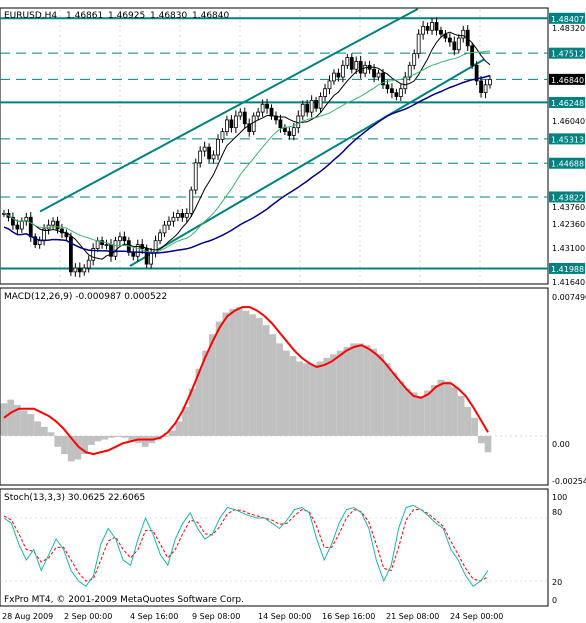 Image resolution: width=586 pixels, height=623 pixels. What do you see at coordinates (85, 297) in the screenshot?
I see `macd-label: MACD(12,26,9) -0.000987 0.000522` at bounding box center [85, 297].